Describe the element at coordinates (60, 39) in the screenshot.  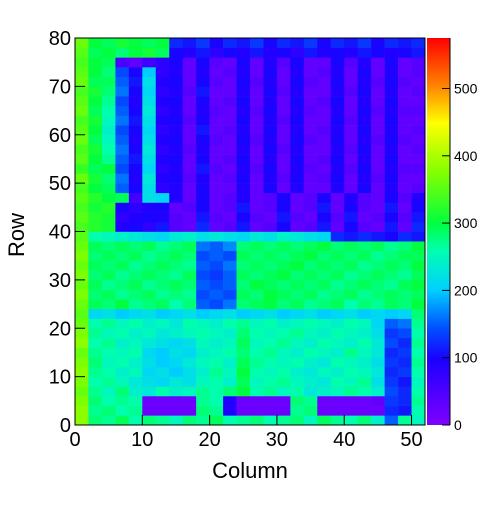
I see `y-tick-label: 80` at that location.